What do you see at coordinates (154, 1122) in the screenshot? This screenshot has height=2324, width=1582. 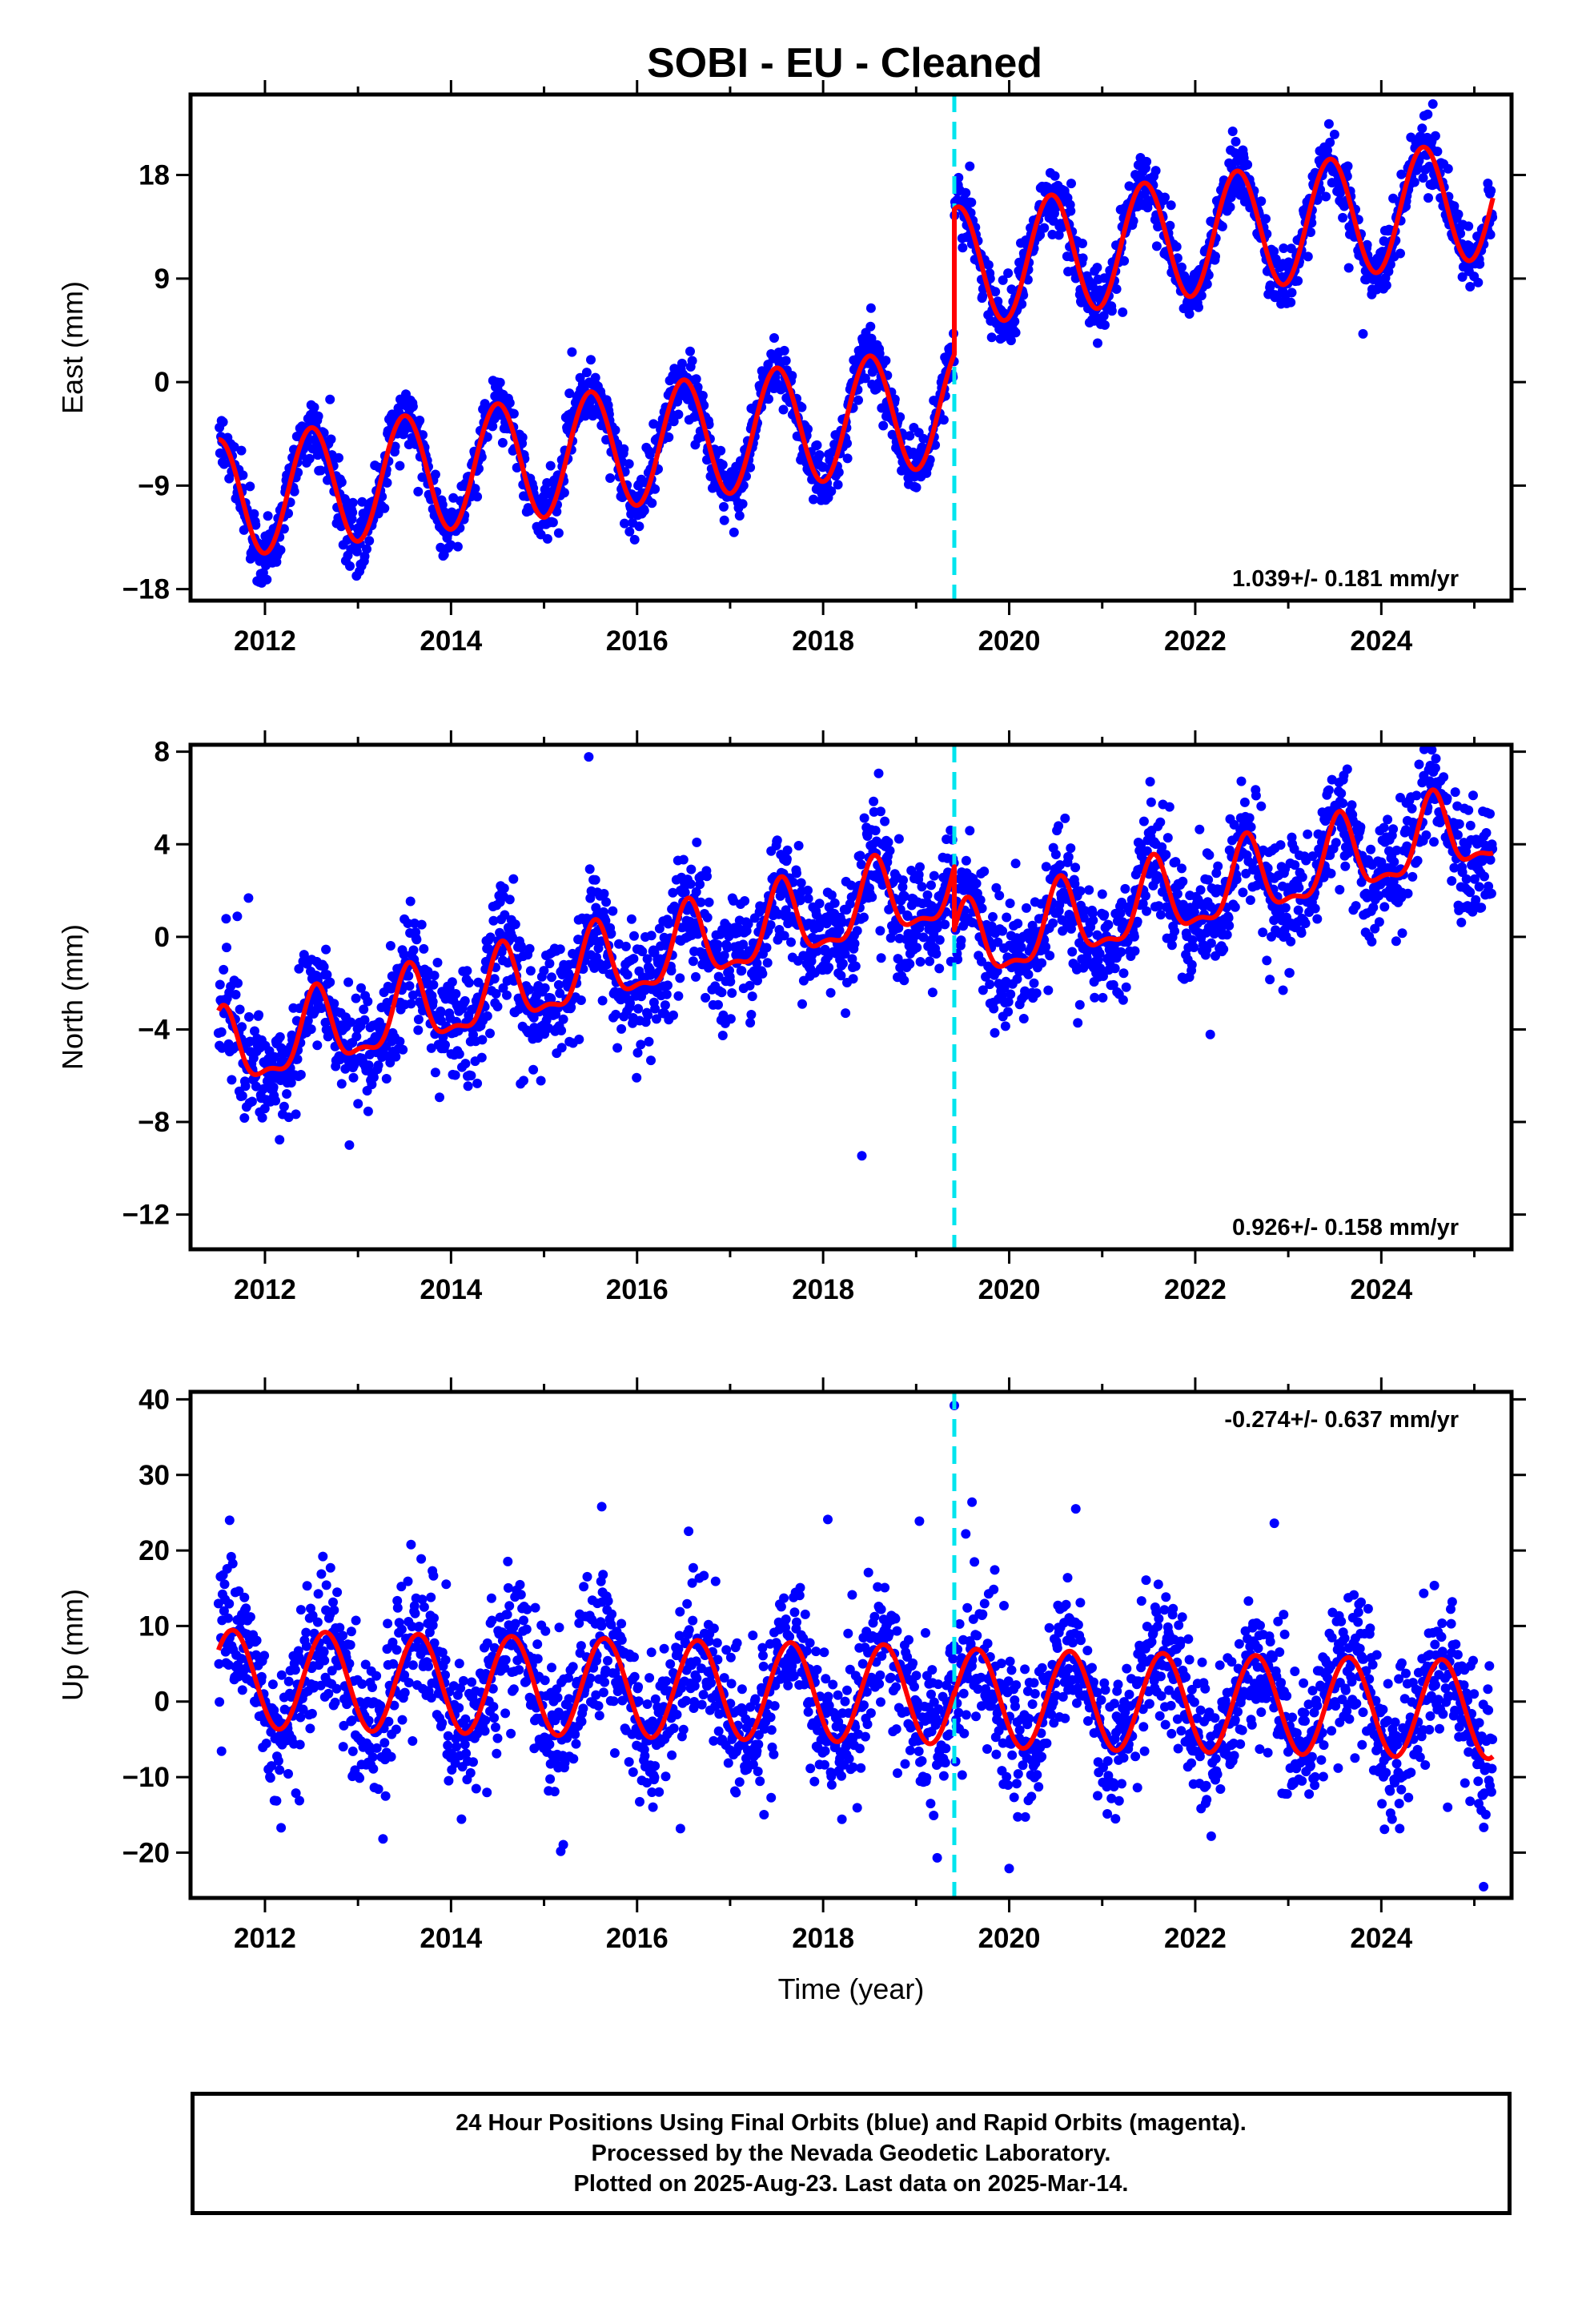 I see `north-y-tick-label: −8` at bounding box center [154, 1122].